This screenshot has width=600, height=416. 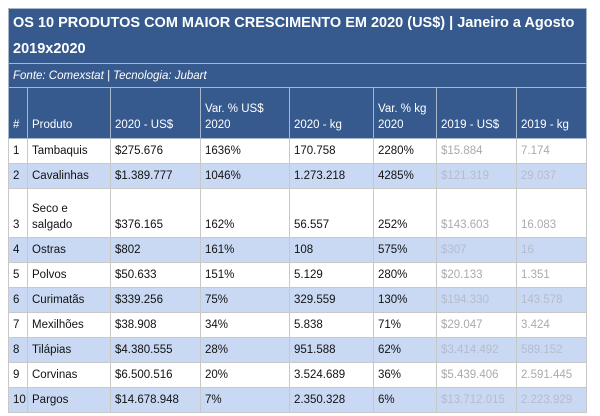 What do you see at coordinates (405, 151) in the screenshot?
I see `table-cell: 2280%` at bounding box center [405, 151].